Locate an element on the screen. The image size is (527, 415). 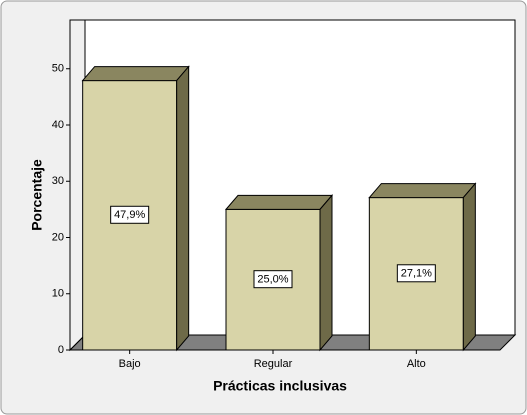
y-tick-label: 50 is located at coordinates (58, 69).